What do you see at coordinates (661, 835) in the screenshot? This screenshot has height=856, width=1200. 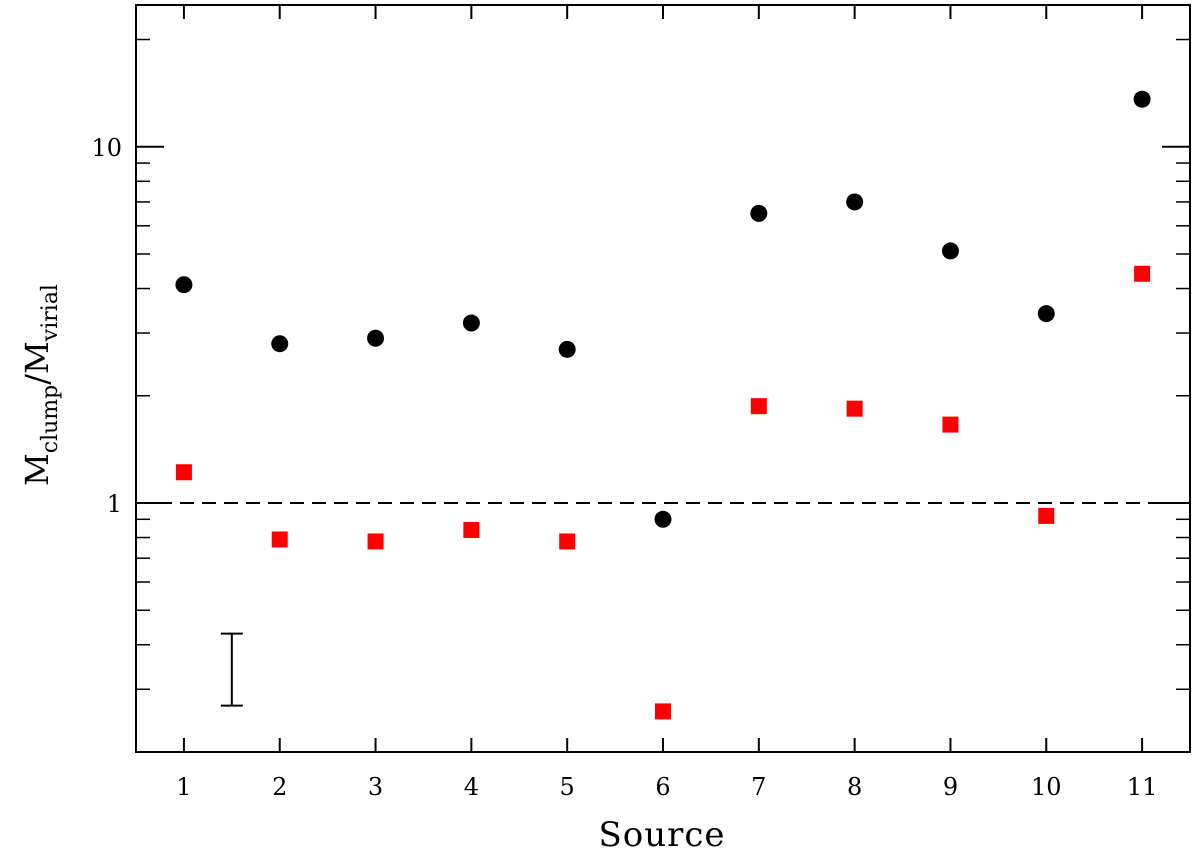 I see `x-axis-title: Source` at bounding box center [661, 835].